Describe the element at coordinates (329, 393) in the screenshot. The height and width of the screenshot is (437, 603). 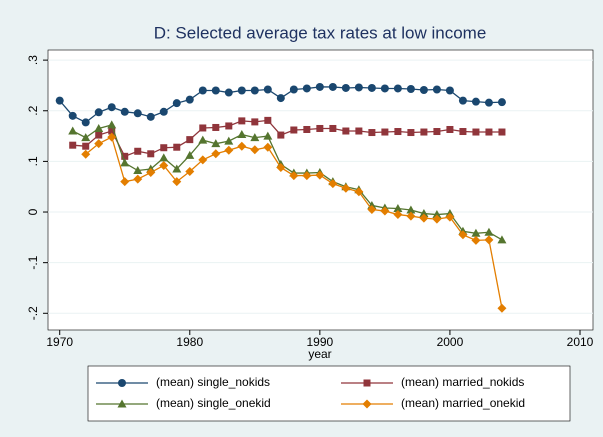
I see `legend` at that location.